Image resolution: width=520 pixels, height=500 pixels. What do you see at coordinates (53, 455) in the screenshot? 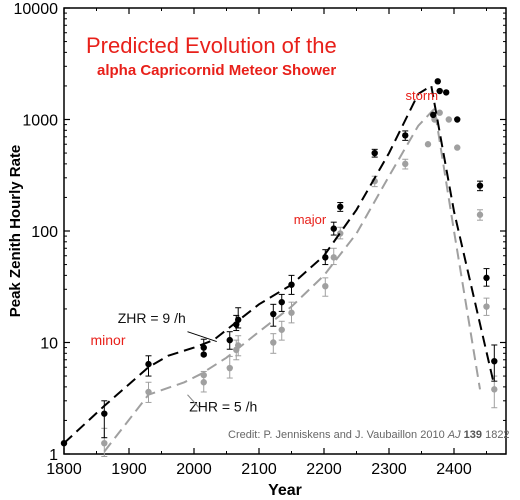
I see `y-tick-label: 1` at bounding box center [53, 455].